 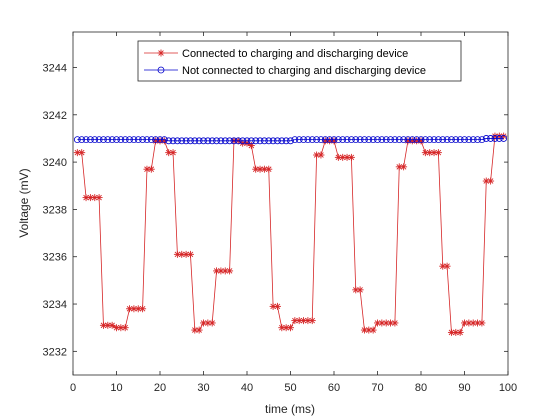 I want to click on x-tick-label: 30, so click(x=203, y=388).